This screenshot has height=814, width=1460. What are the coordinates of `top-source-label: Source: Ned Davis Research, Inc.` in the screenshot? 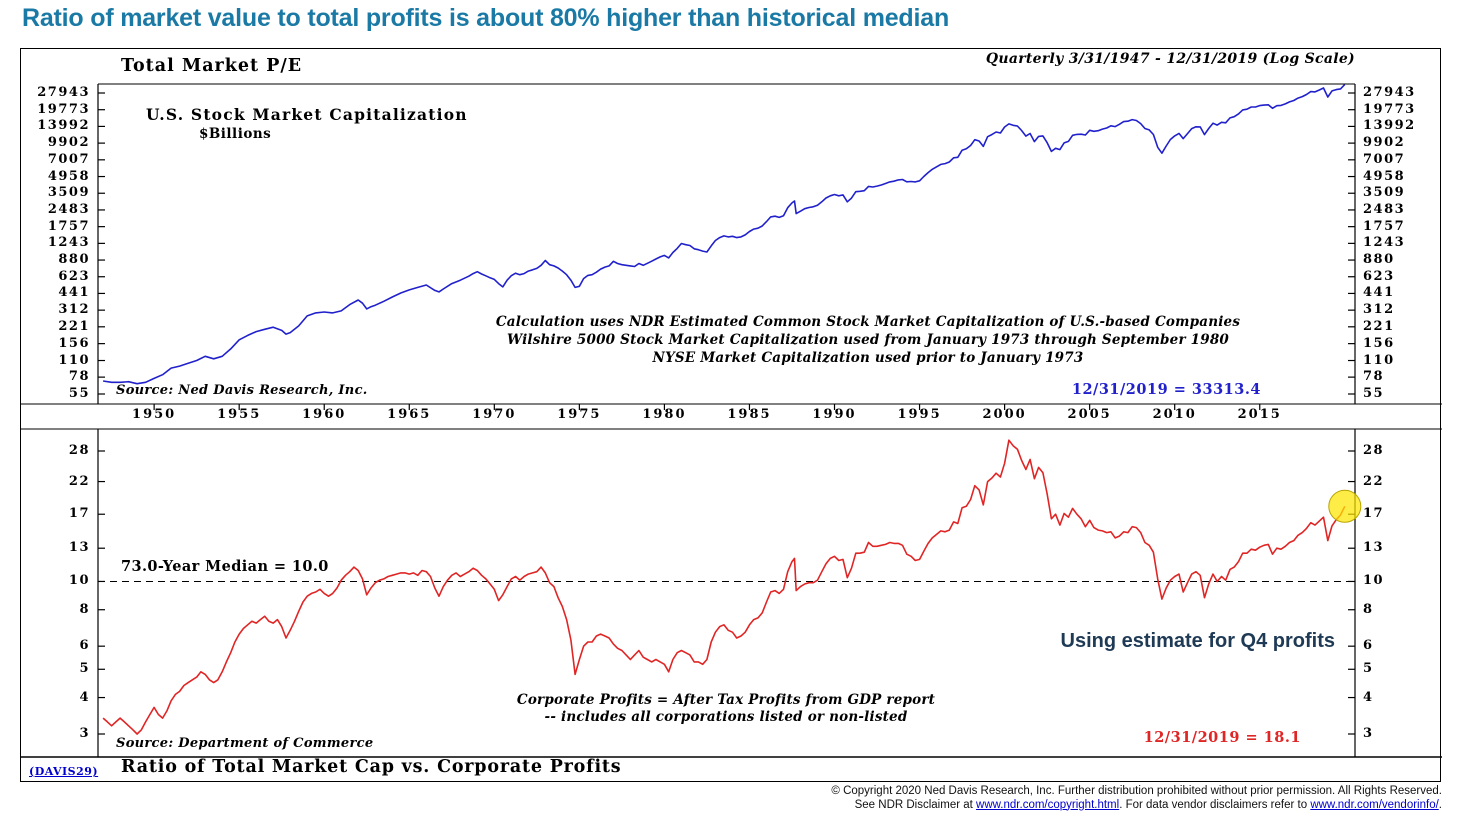 It's located at (242, 390).